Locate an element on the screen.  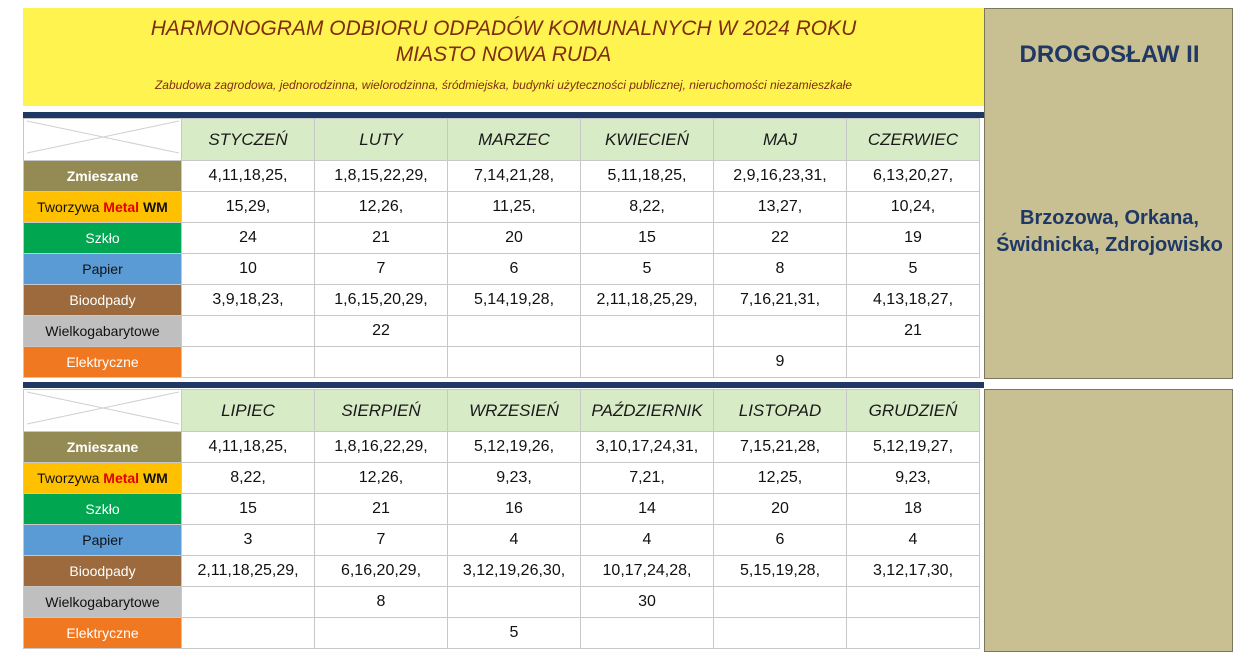
pickup-dates-cell: 14 is located at coordinates (647, 509).